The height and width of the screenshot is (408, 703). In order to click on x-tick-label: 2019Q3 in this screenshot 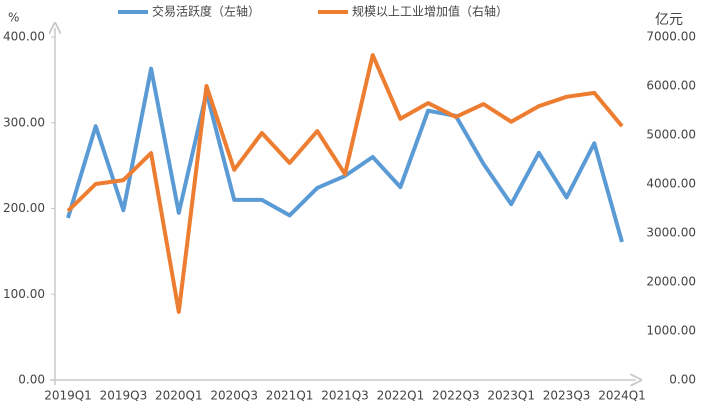, I will do `click(124, 396)`.